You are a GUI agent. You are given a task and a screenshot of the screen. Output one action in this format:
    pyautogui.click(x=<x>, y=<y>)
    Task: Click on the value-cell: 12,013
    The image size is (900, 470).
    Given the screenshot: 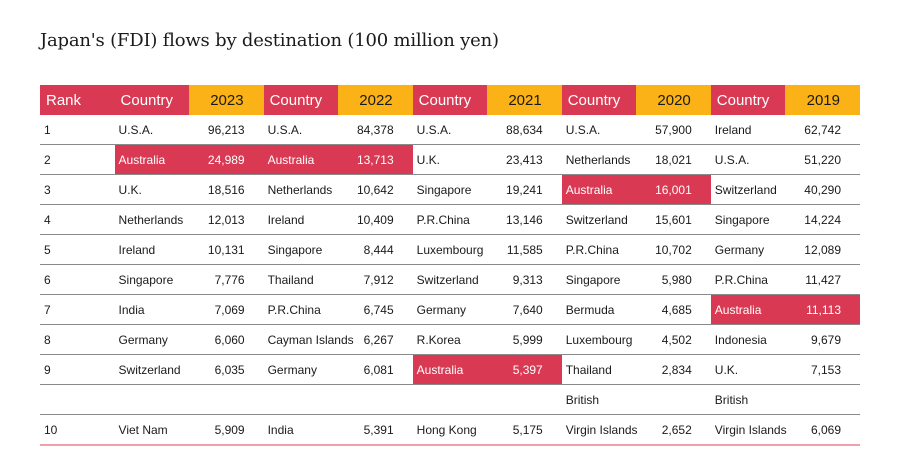 What is the action you would take?
    pyautogui.click(x=226, y=219)
    